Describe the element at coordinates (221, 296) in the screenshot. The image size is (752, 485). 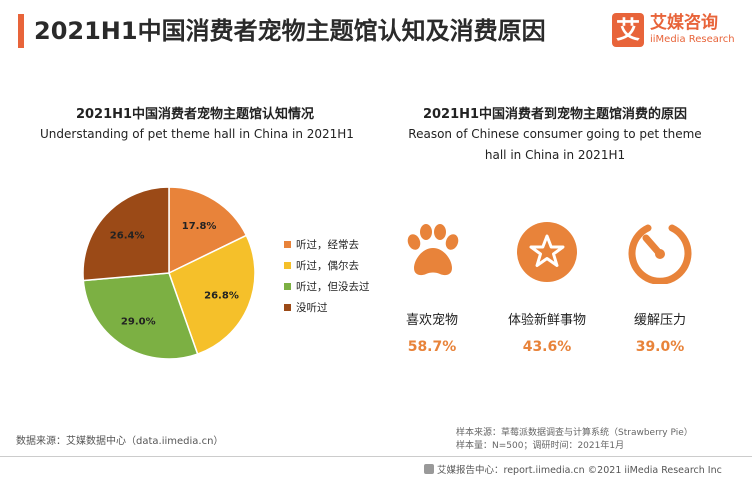
I see `slice-value-label: 26.8%` at that location.